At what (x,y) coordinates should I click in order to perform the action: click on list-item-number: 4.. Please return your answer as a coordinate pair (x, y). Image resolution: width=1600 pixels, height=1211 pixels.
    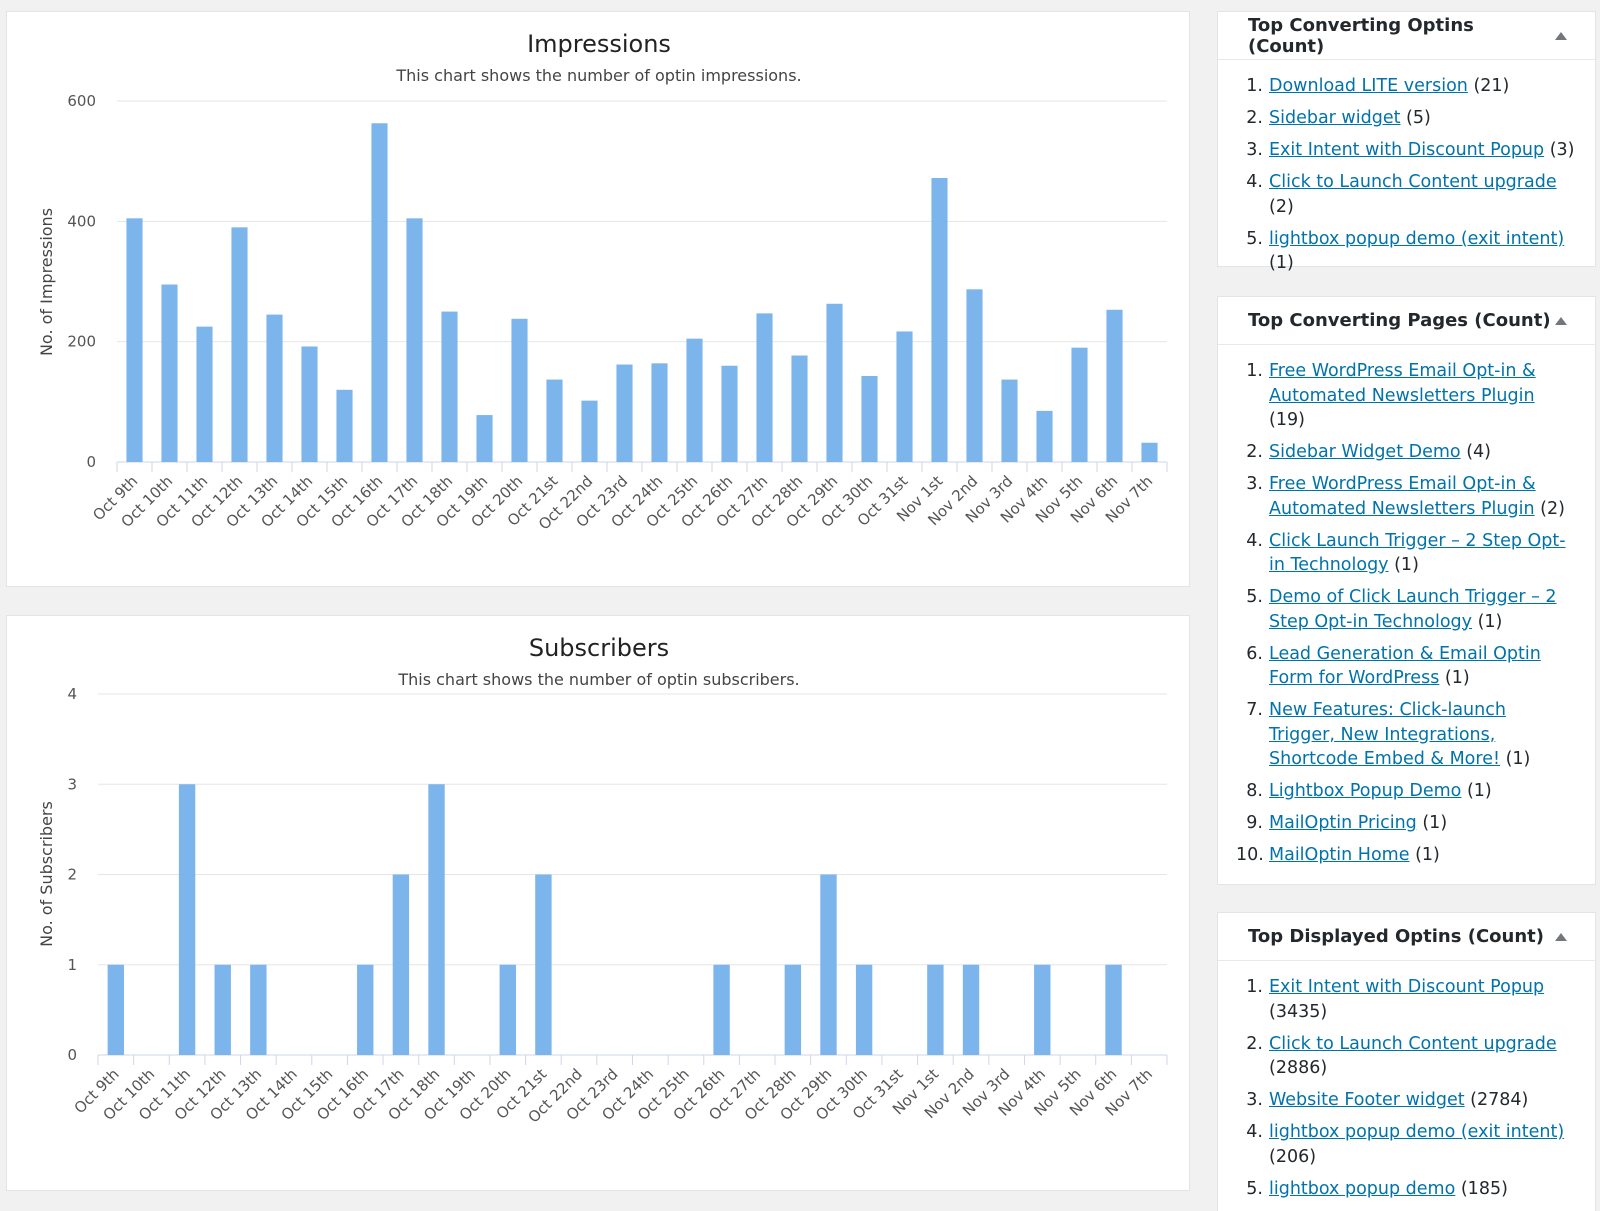
    Looking at the image, I should click on (1254, 182).